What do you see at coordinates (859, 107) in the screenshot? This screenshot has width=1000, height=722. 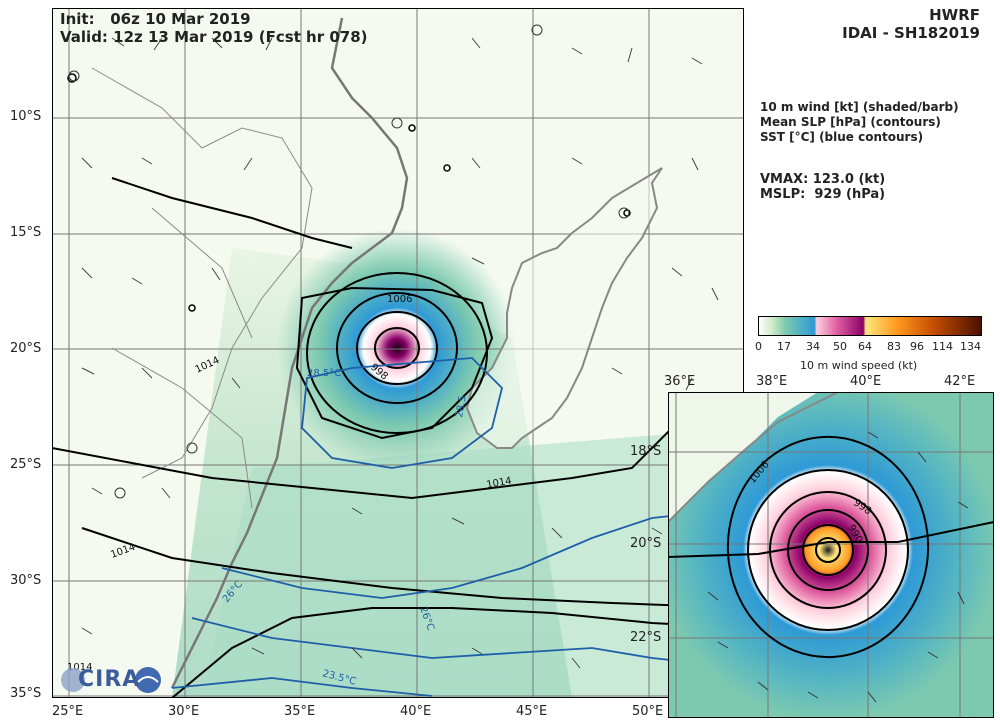 I see `field-line: 10 m wind [kt] (shaded/barb)` at bounding box center [859, 107].